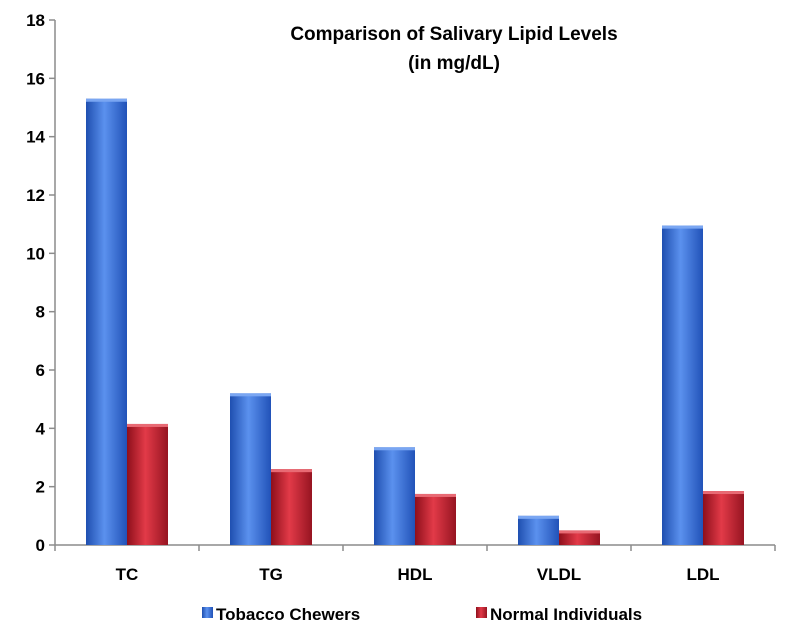 Image resolution: width=793 pixels, height=636 pixels. I want to click on bar-normal-individuals-tc-body, so click(147, 484).